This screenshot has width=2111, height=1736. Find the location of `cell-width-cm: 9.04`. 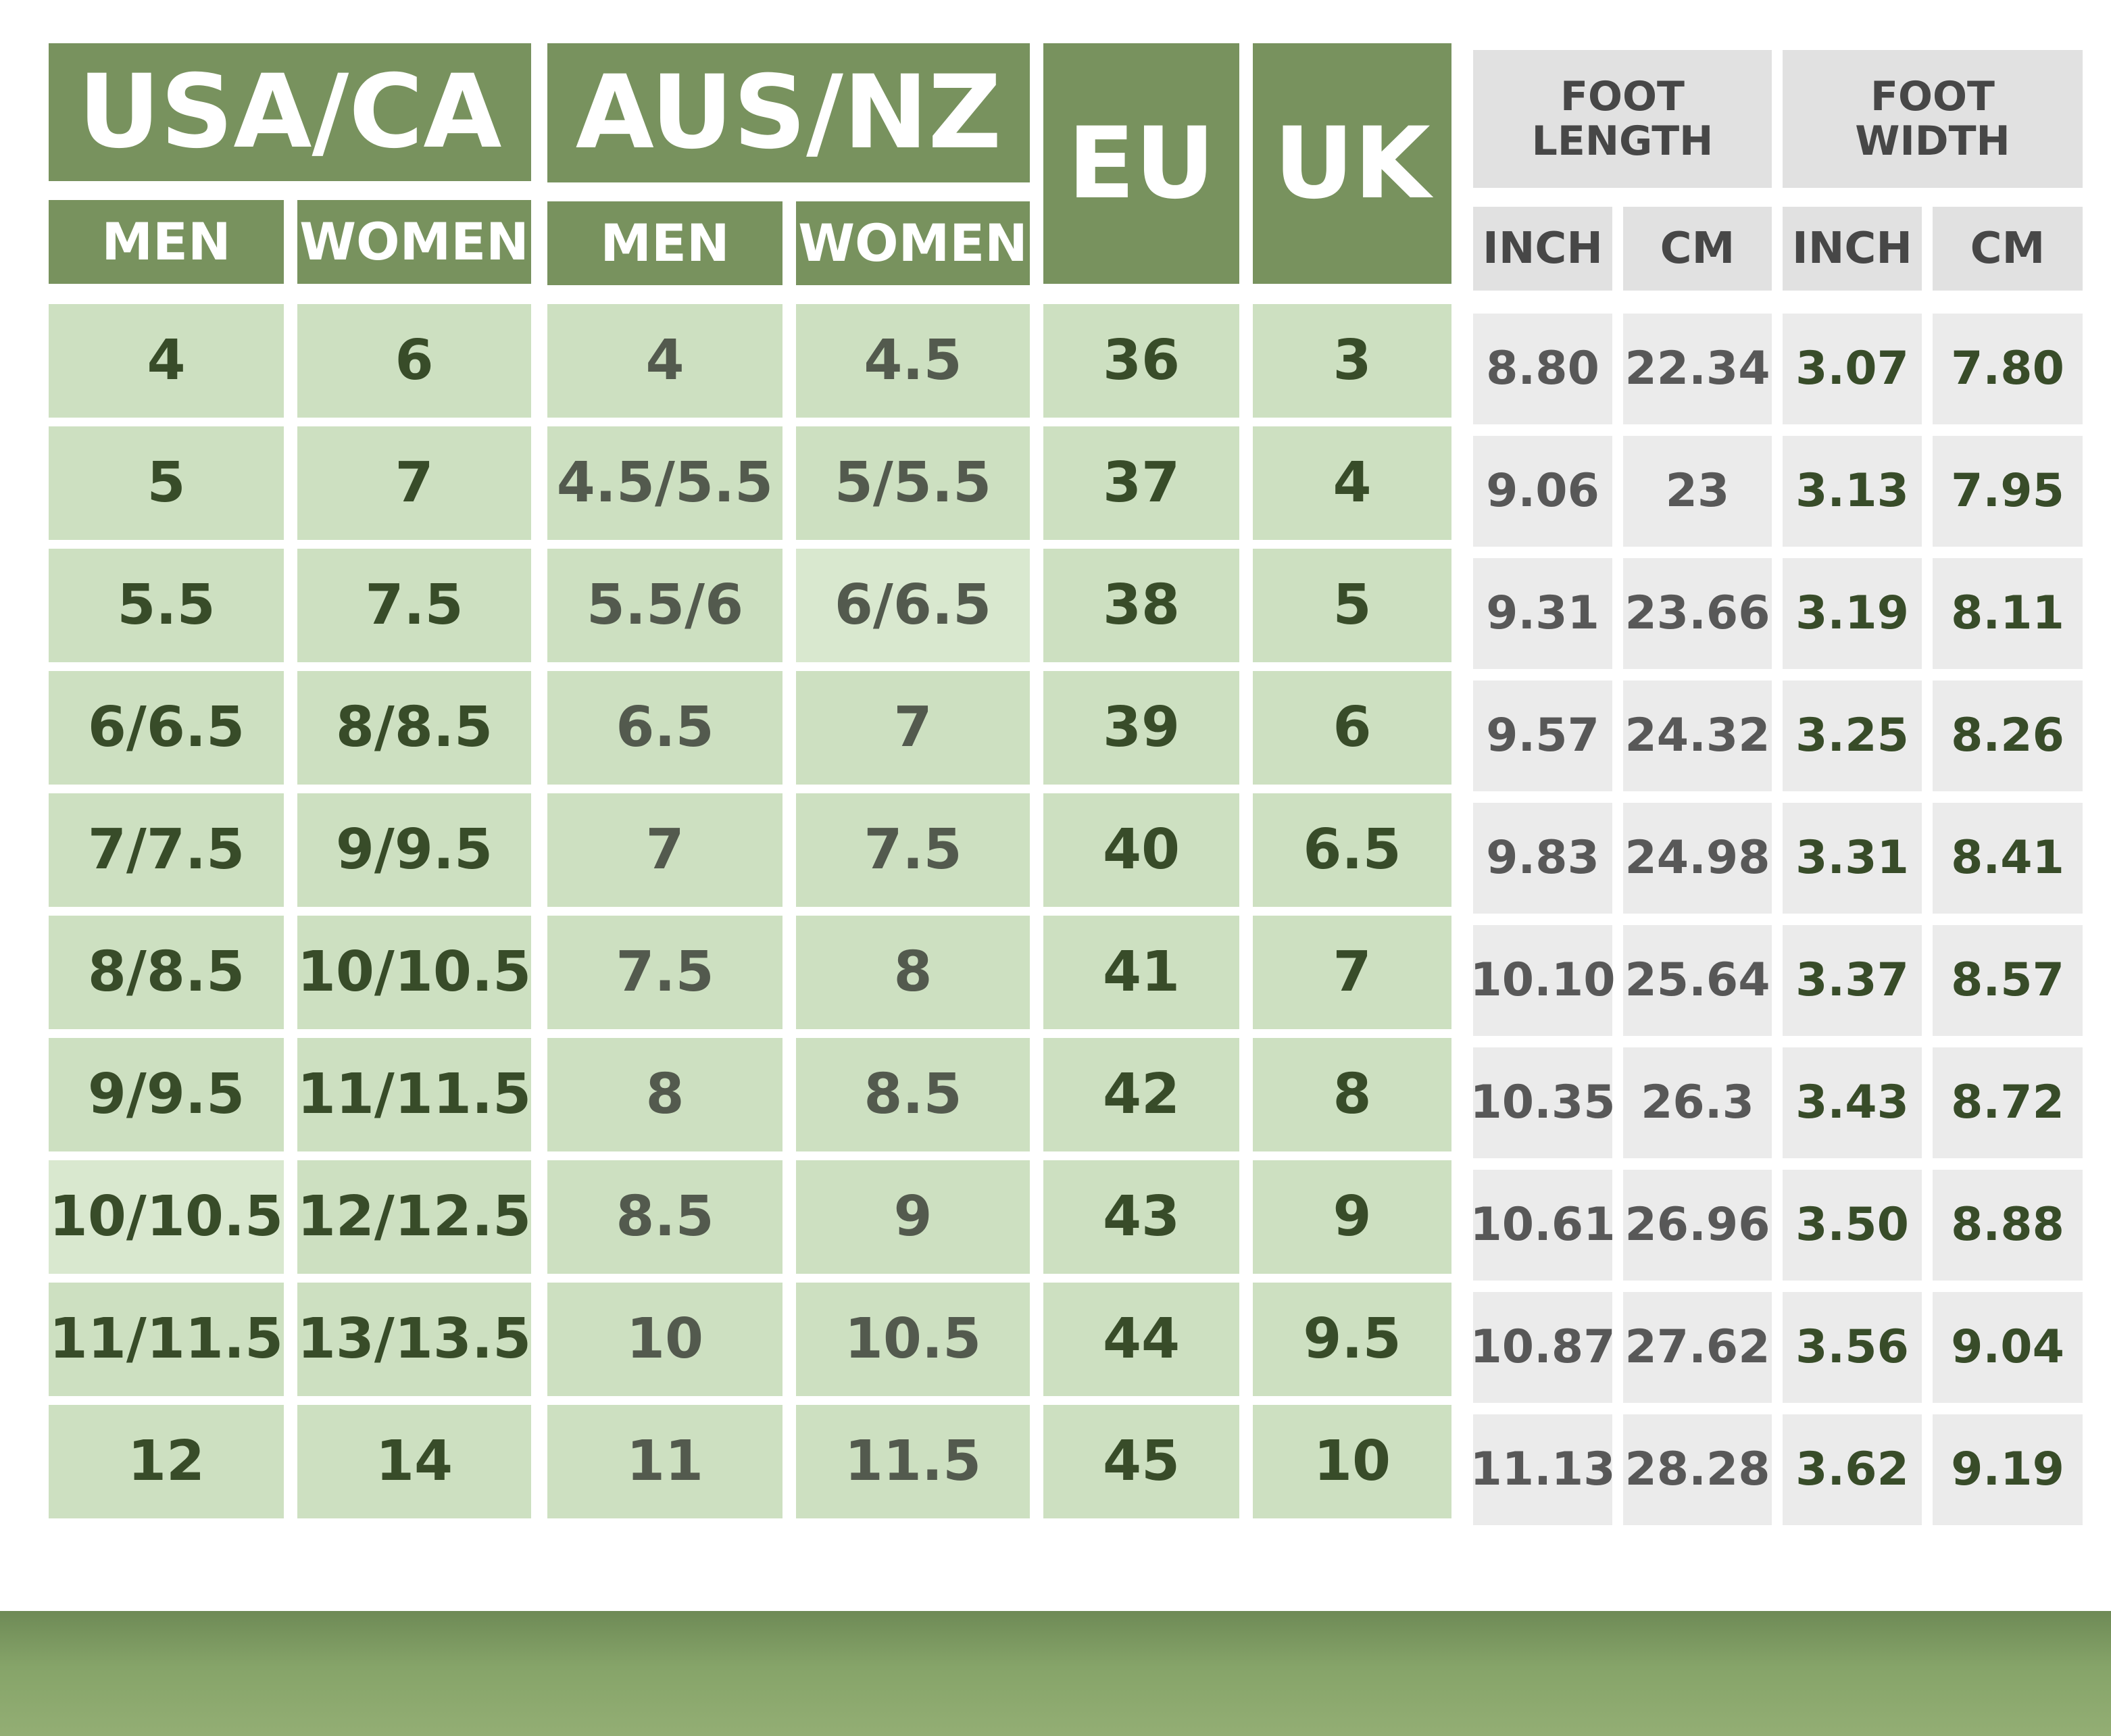

cell-width-cm: 9.04 is located at coordinates (2008, 1347).